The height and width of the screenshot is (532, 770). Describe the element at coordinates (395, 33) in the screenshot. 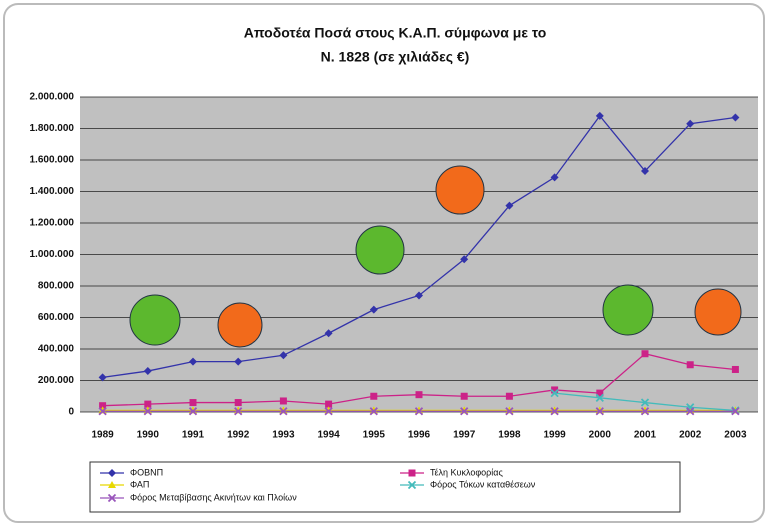

I see `chart-title: Αποδοτέα Ποσά στους Κ.Α.Π. σύμφωνα με το` at that location.